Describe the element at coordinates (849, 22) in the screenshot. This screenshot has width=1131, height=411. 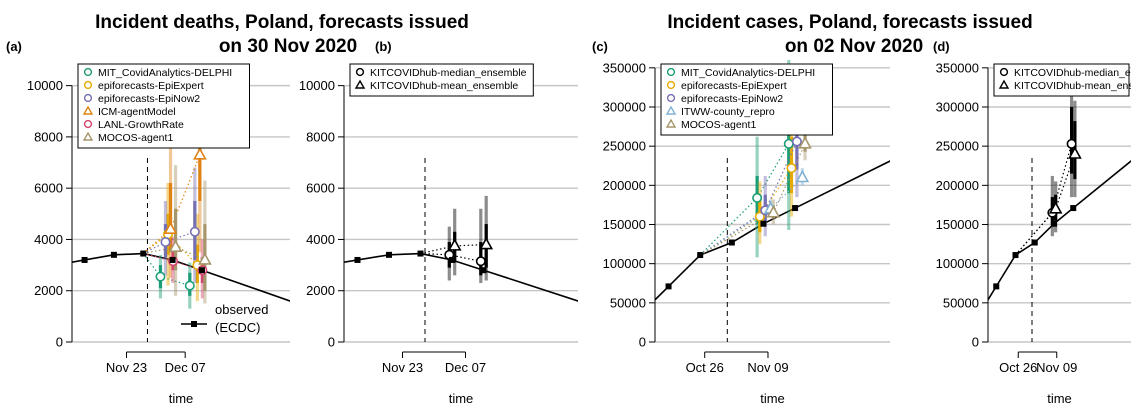
I see `cases-title-line1: Incident cases, Poland, forecasts issued` at that location.